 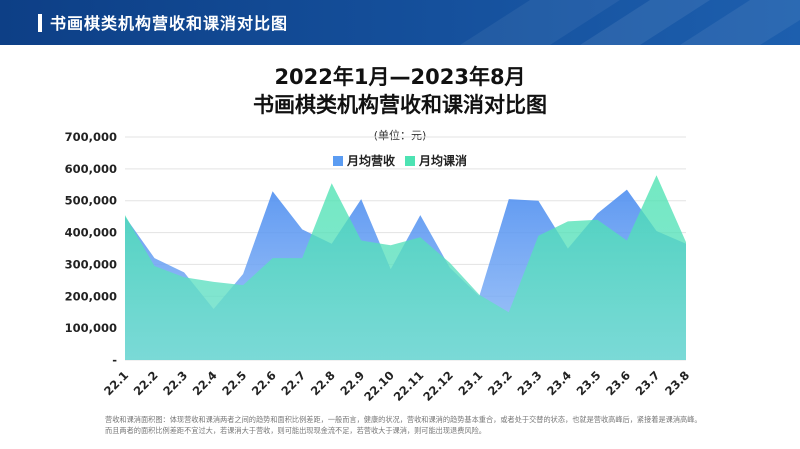 I want to click on x-tick-label: 22.6, so click(x=264, y=383).